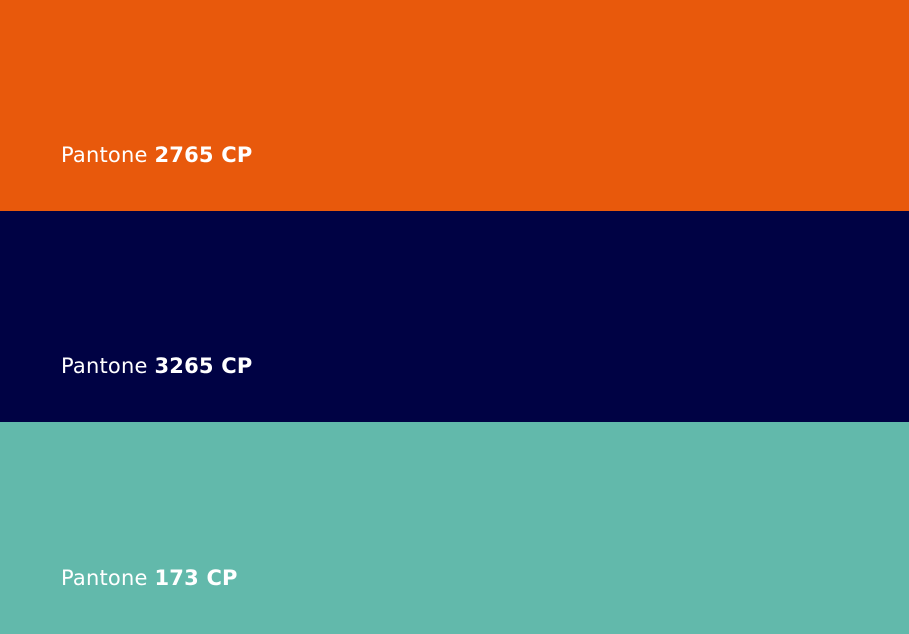 This screenshot has width=909, height=634. I want to click on swatch-label-code: 173 CP, so click(196, 578).